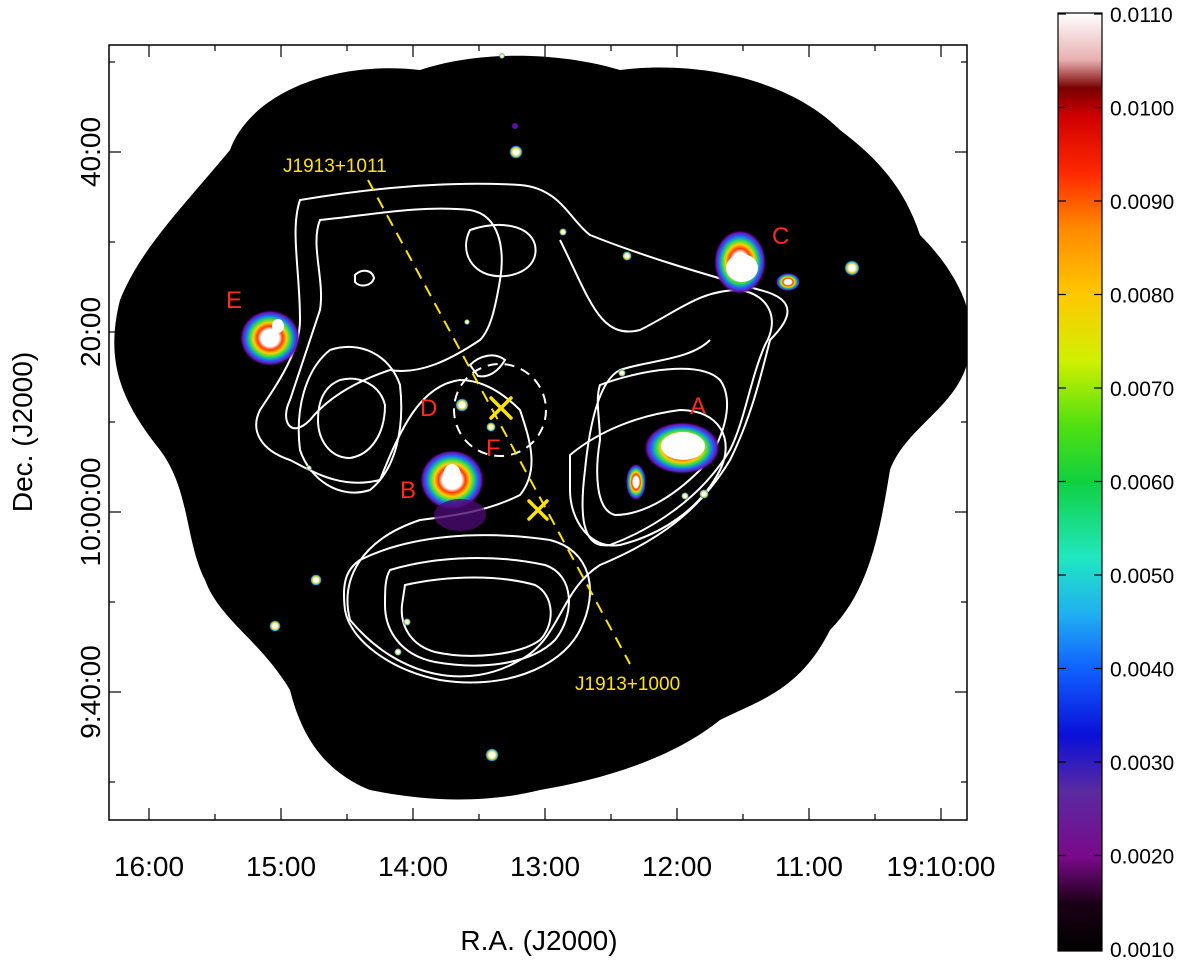  I want to click on label-source-d: D, so click(428, 408).